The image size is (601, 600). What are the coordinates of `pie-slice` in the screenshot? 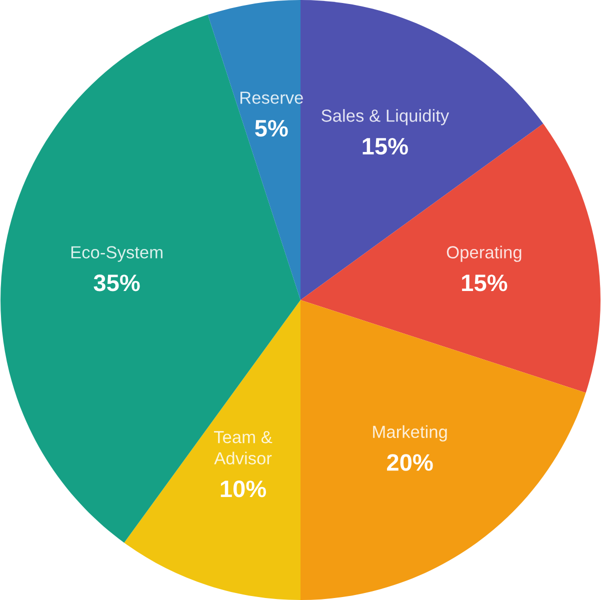 It's located at (212, 450).